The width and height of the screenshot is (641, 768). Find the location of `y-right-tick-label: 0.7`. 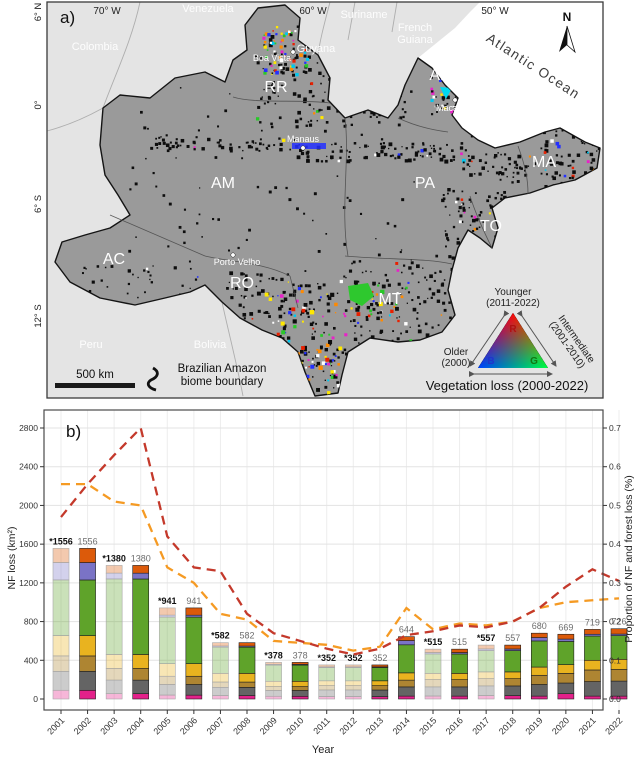

y-right-tick-label: 0.7 is located at coordinates (615, 428).